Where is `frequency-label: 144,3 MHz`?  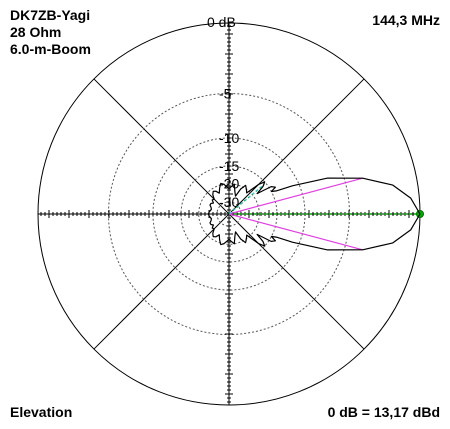 frequency-label: 144,3 MHz is located at coordinates (406, 20).